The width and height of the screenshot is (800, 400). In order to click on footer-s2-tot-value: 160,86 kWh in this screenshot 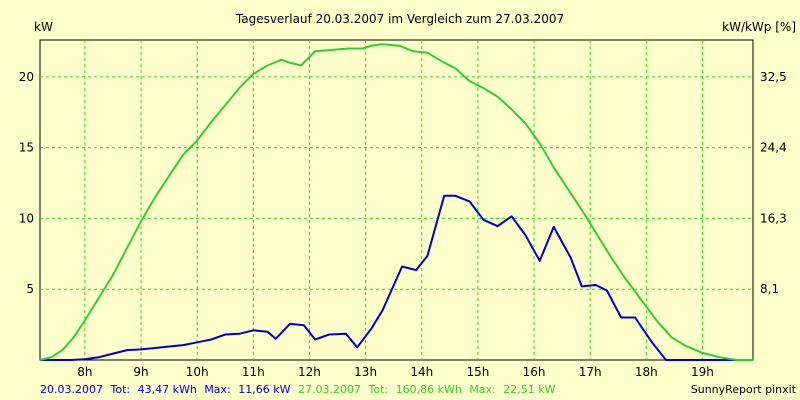, I will do `click(429, 389)`.